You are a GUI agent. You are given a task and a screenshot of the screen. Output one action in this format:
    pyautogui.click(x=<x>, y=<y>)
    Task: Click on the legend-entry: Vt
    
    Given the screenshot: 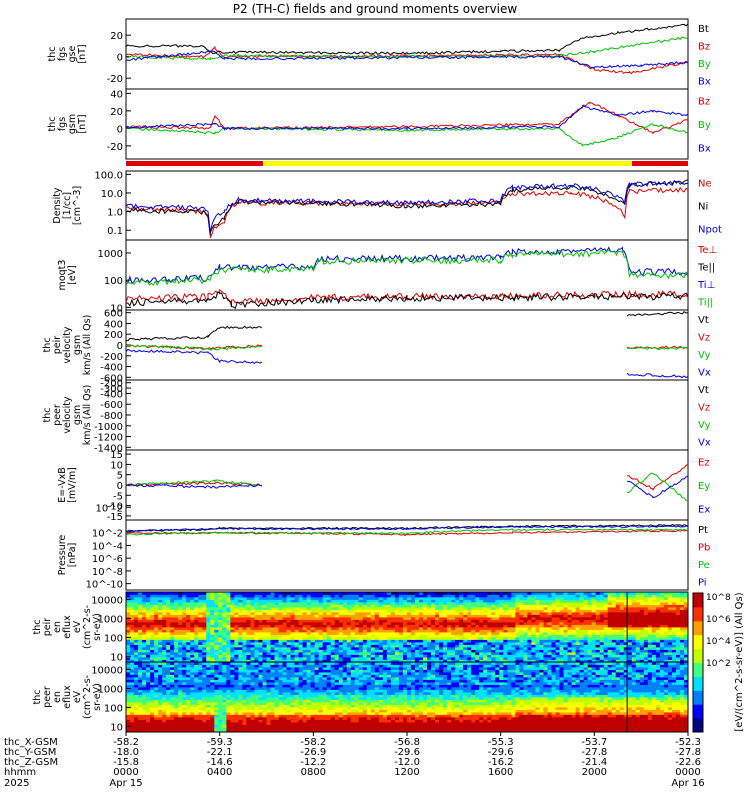 What is the action you would take?
    pyautogui.click(x=703, y=320)
    